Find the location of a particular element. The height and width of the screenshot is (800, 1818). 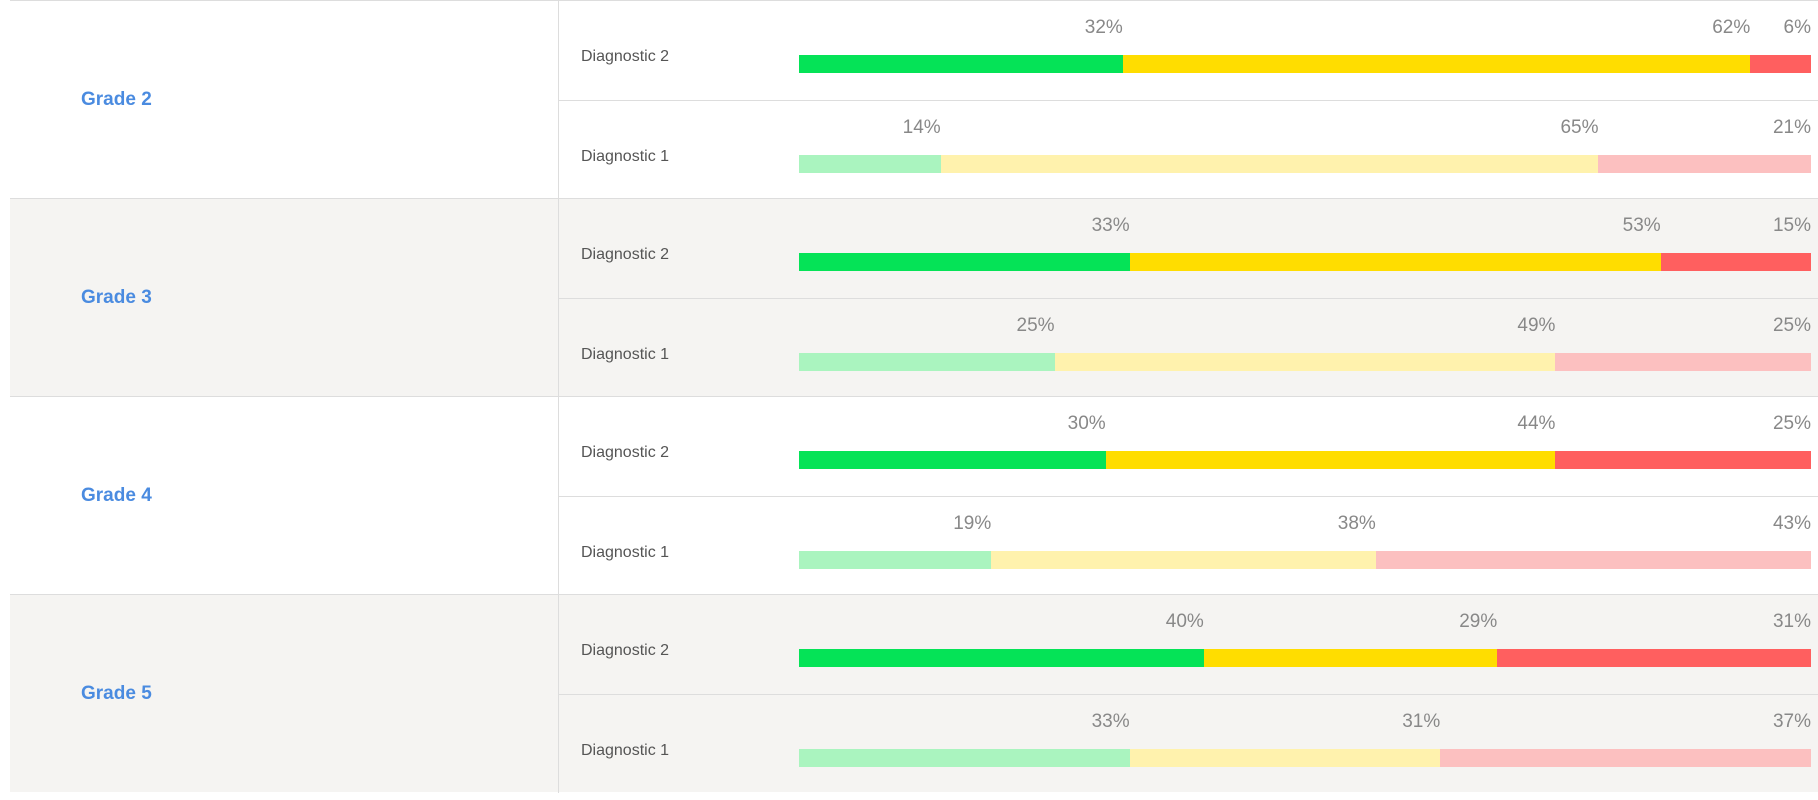

diagnostic-row: Diagnostic 2 40% 29% 31% is located at coordinates (1188, 644).